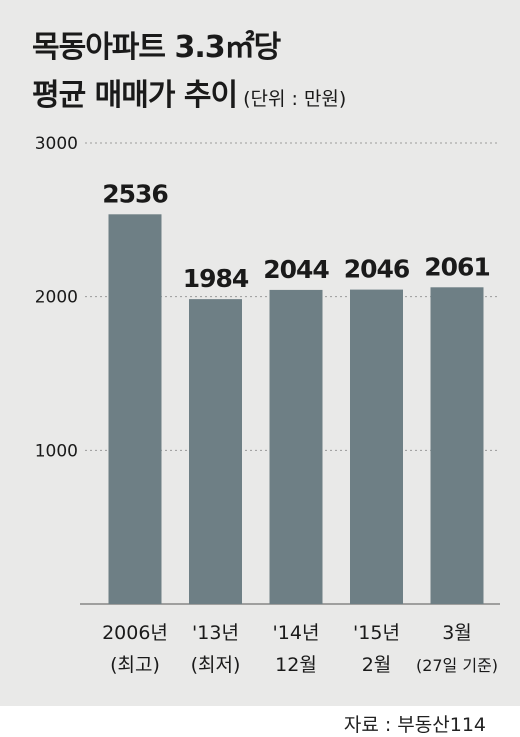  Describe the element at coordinates (296, 269) in the screenshot. I see `data-label: 2044` at that location.